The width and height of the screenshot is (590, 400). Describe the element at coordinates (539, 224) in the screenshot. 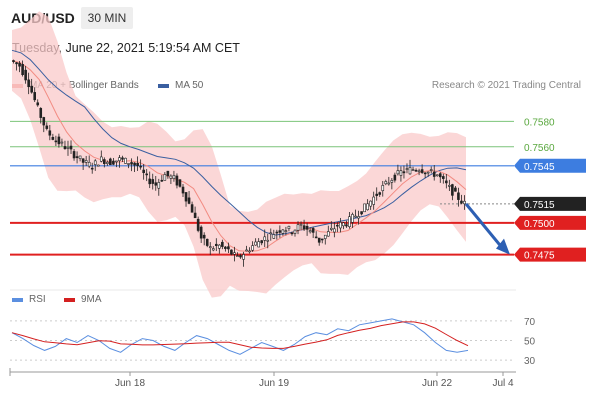

I see `price-tag-text-0.7500: 0.7500` at that location.